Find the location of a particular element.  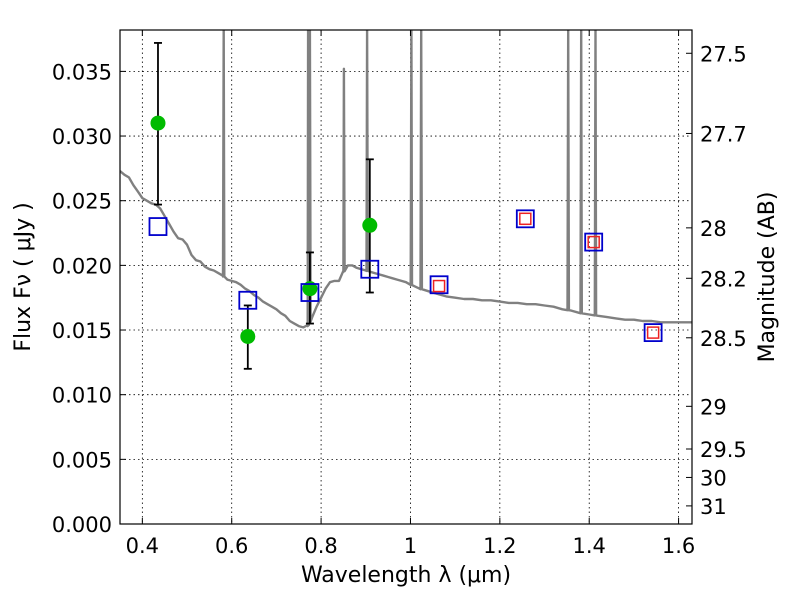

y-tick-label: 0.035 is located at coordinates (82, 72).